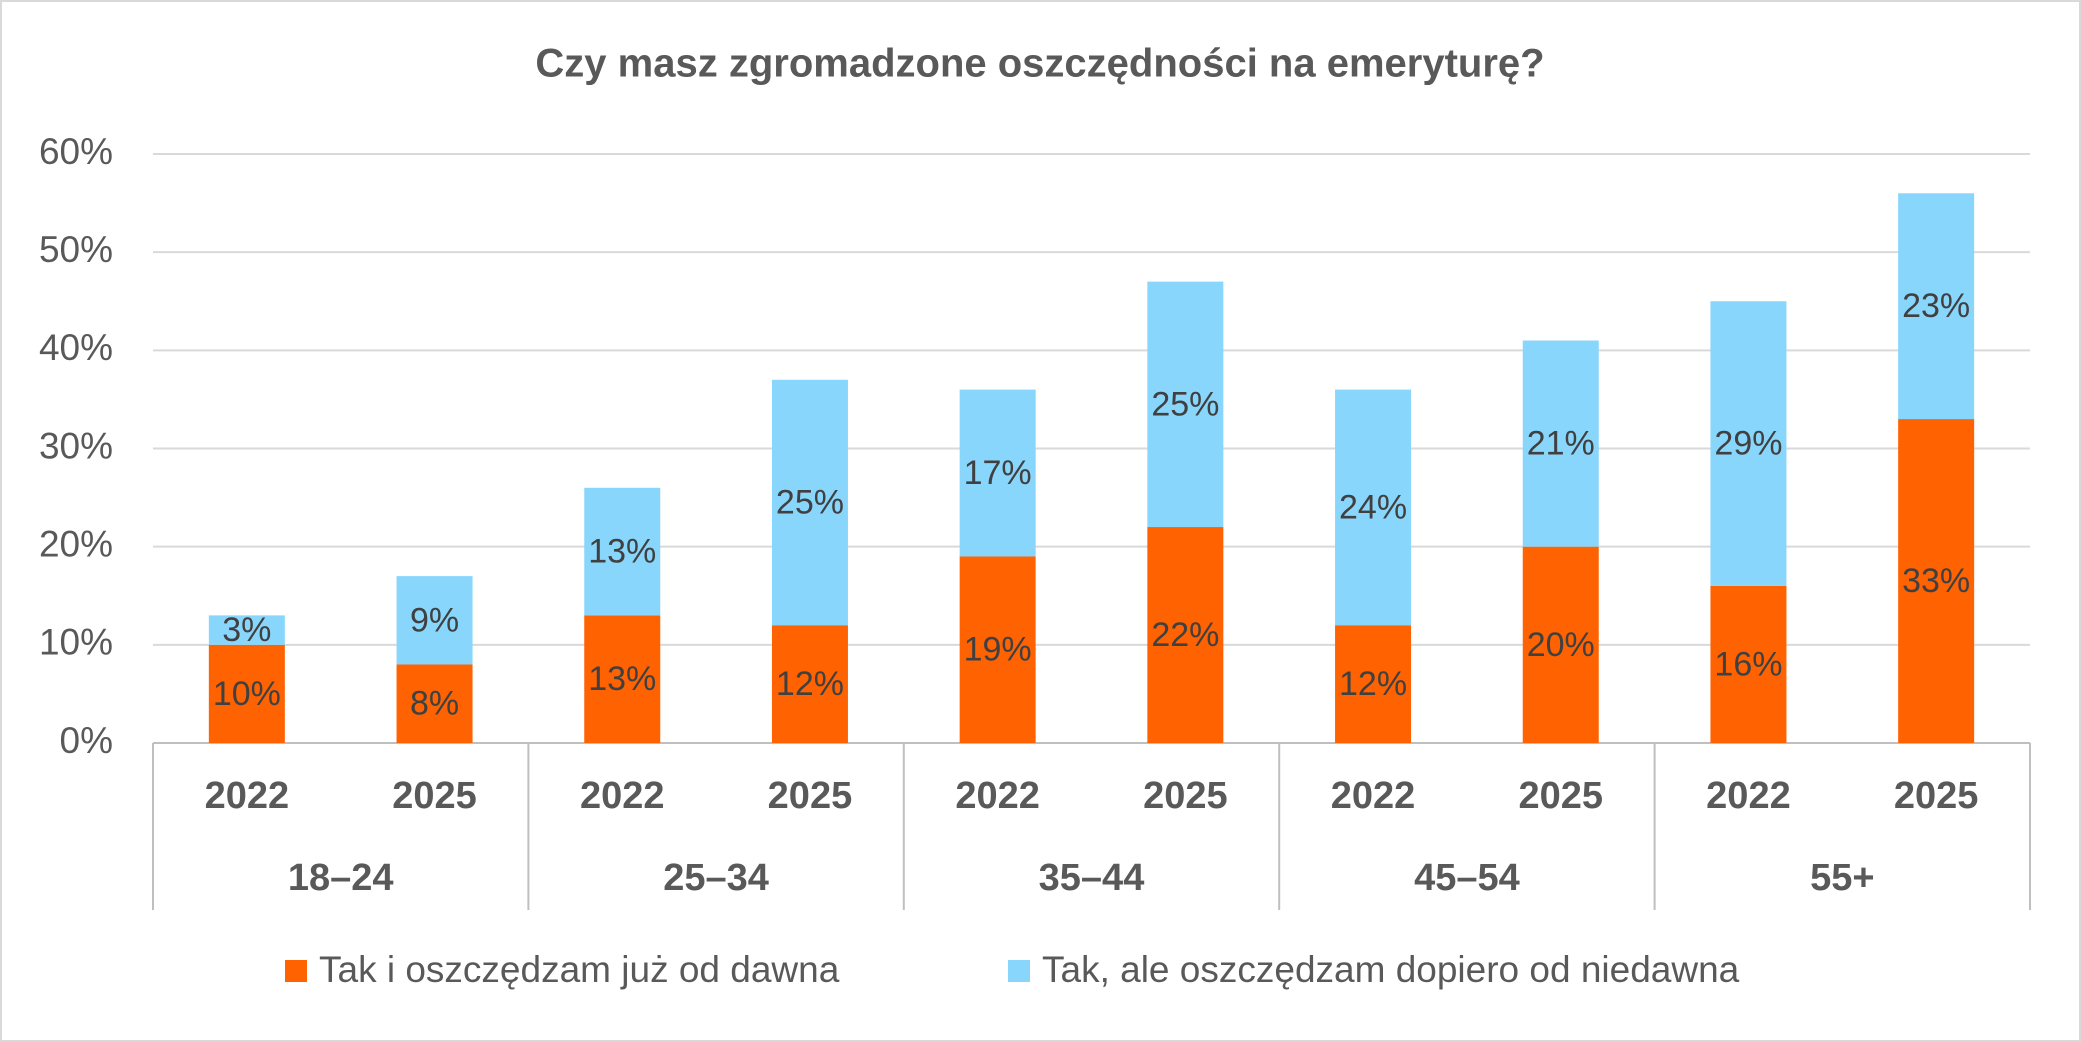  I want to click on value-label: 10%, so click(247, 694).